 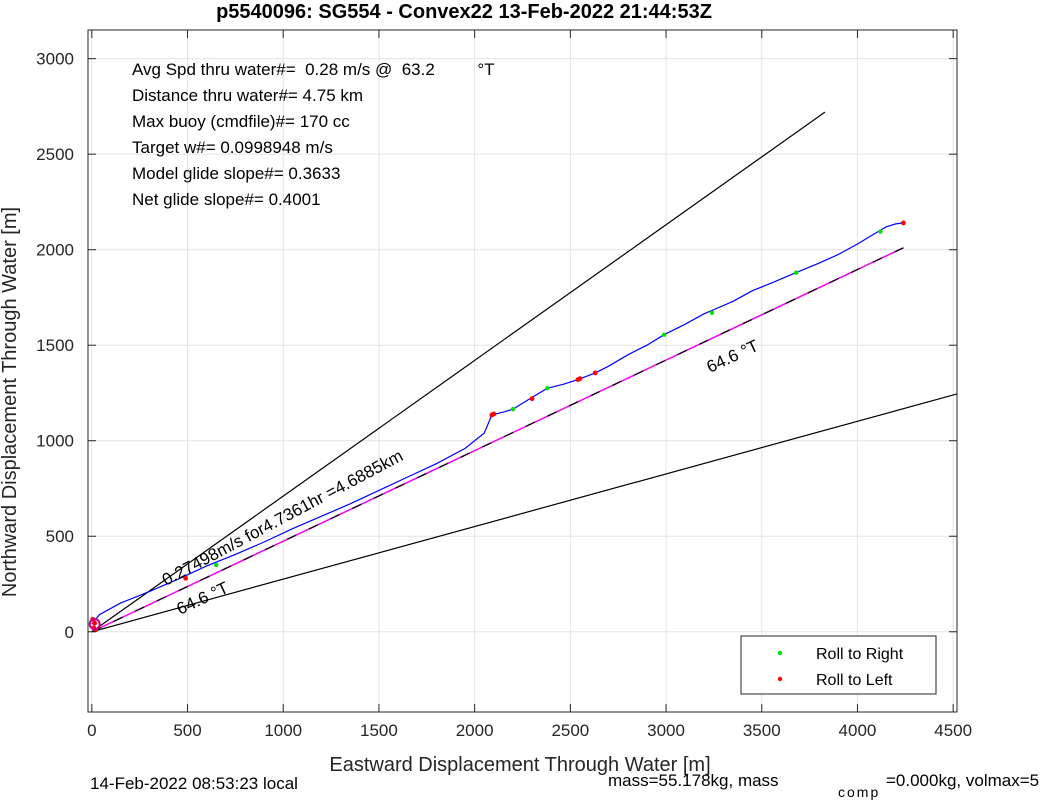 What do you see at coordinates (313, 69) in the screenshot?
I see `stat-avg-speed: Avg Spd thru water#= 0.28 m/s @ 63.2 °T` at bounding box center [313, 69].